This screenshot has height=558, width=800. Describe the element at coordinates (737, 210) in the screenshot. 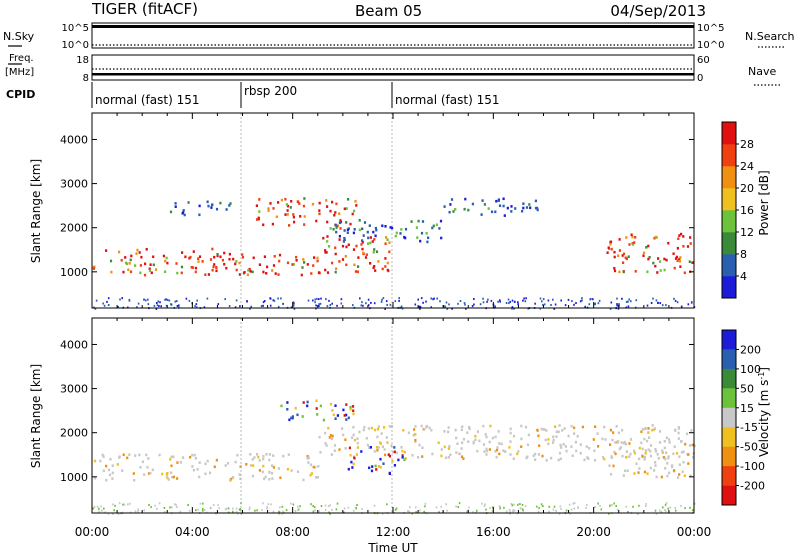

I see `power-colorbar: 4 8 12 16 20 24 28` at that location.